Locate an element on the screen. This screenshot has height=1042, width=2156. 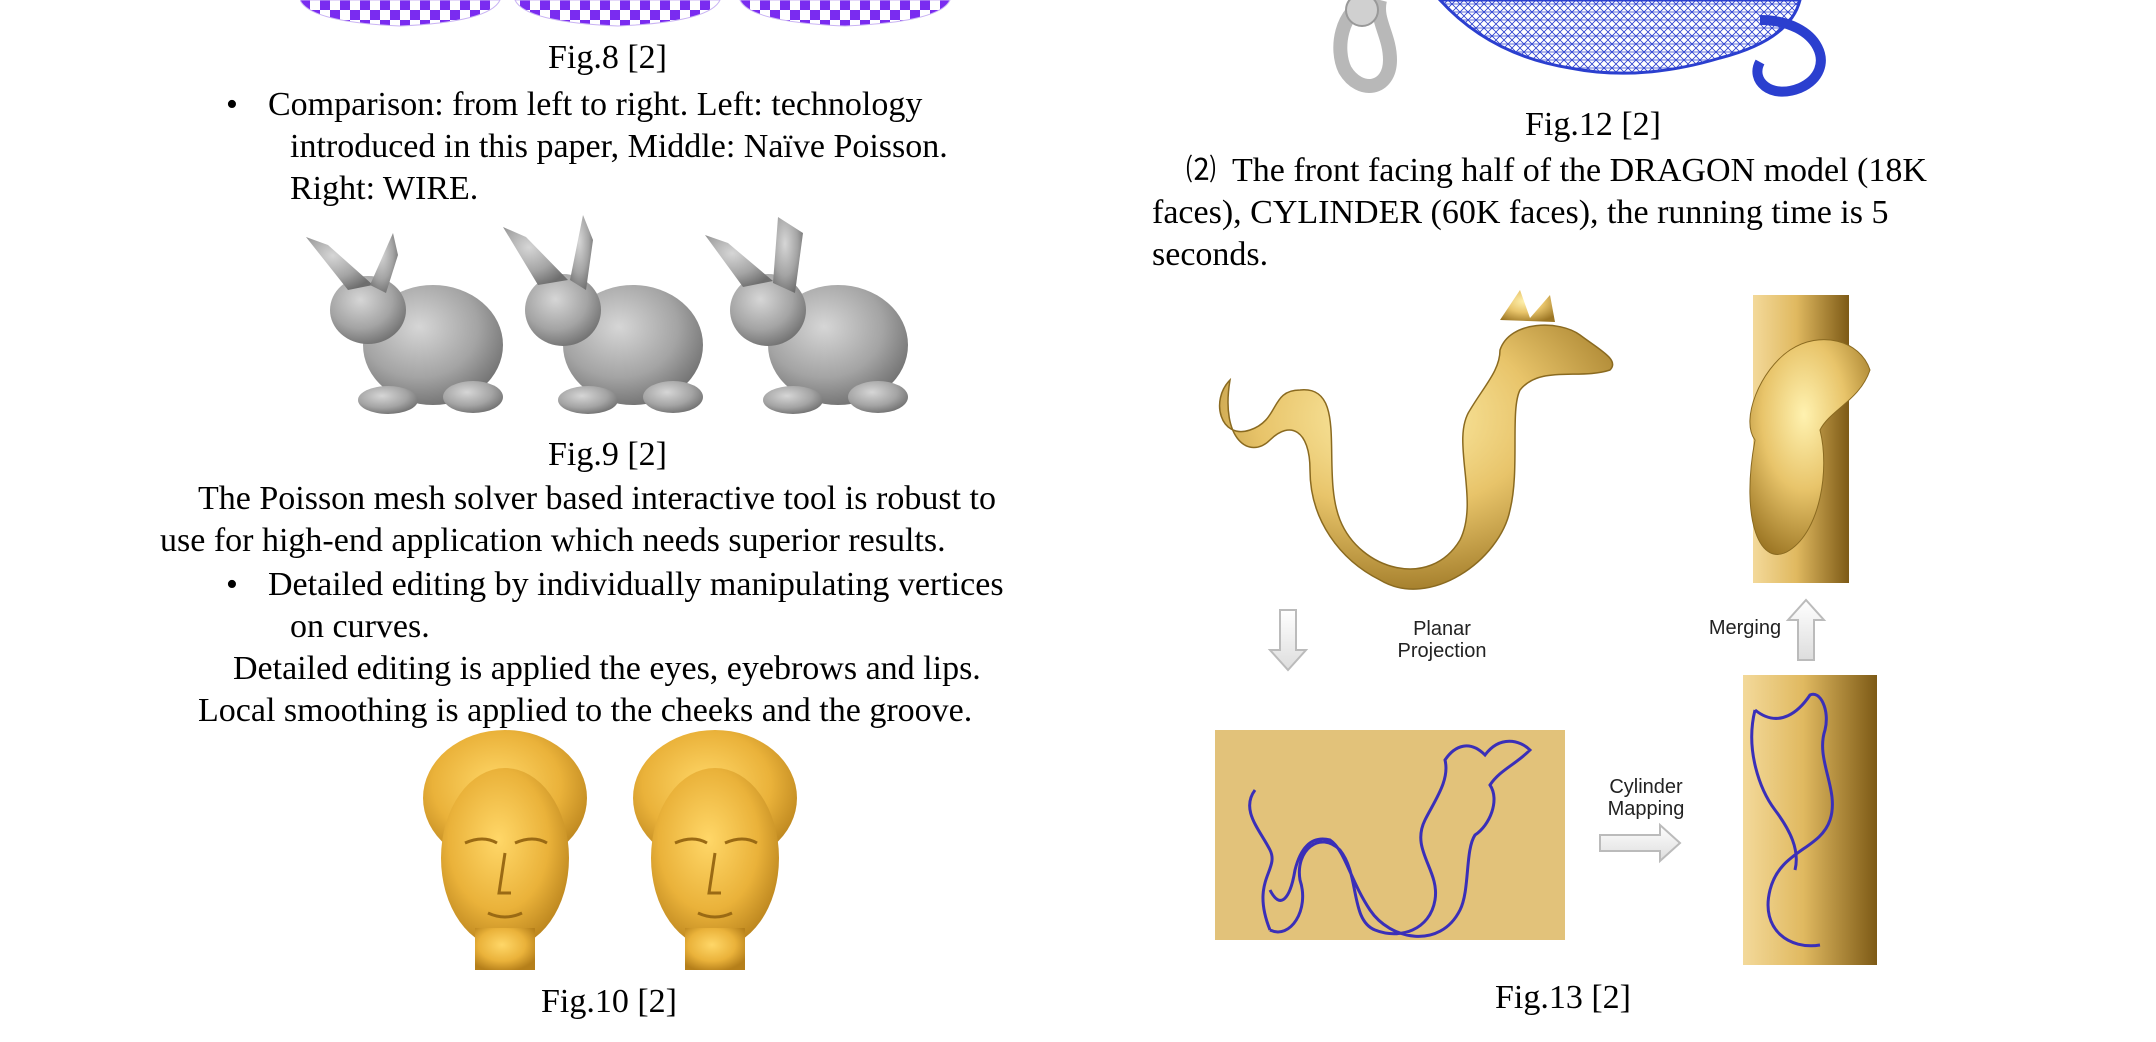
right-arrow is located at coordinates (1640, 843).